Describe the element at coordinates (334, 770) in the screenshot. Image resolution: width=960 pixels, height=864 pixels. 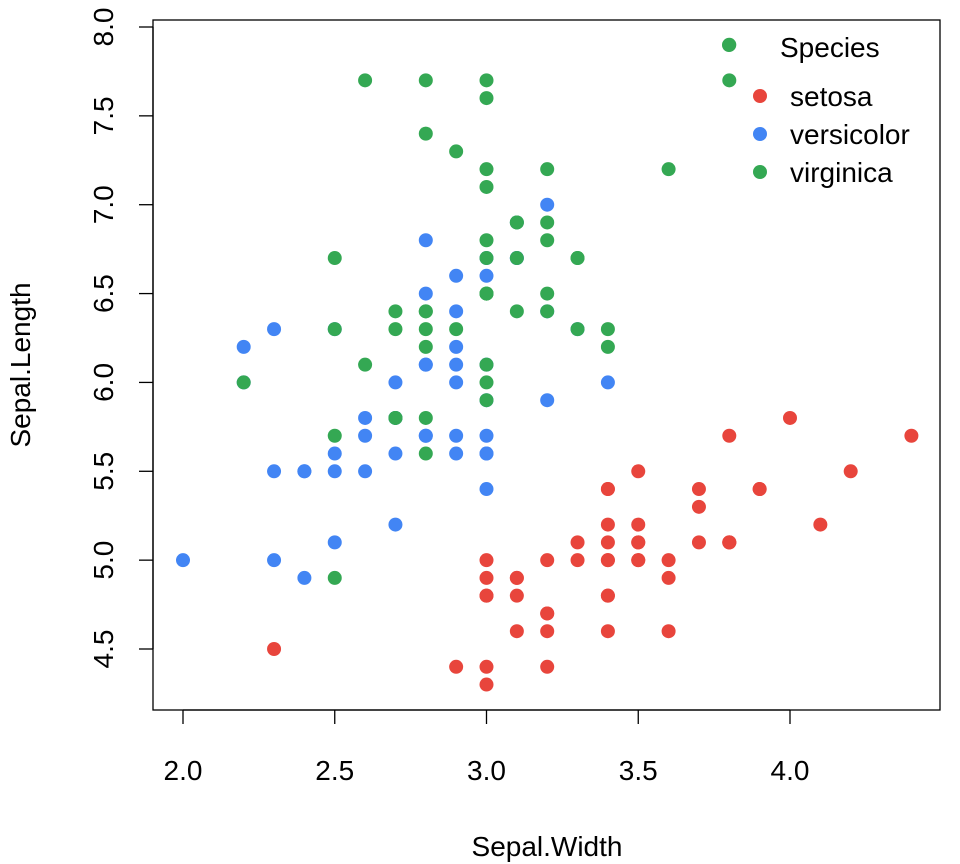
I see `x-tick-label: 2.5` at that location.